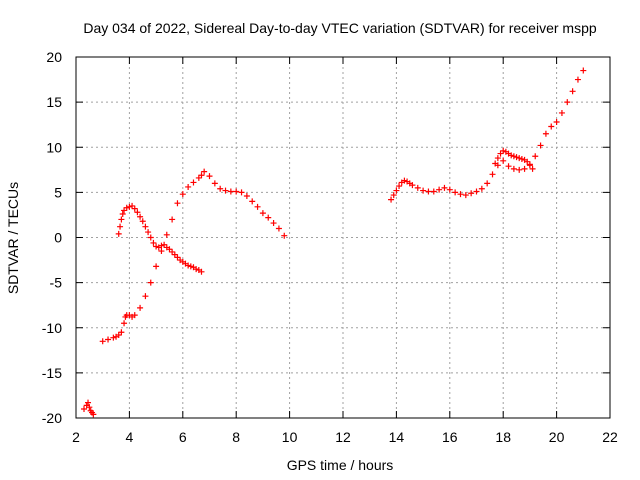 The width and height of the screenshot is (640, 480). Describe the element at coordinates (52, 237) in the screenshot. I see `y-tick-labels: -20 -15 -10 -5 0 5 10 15 20` at that location.